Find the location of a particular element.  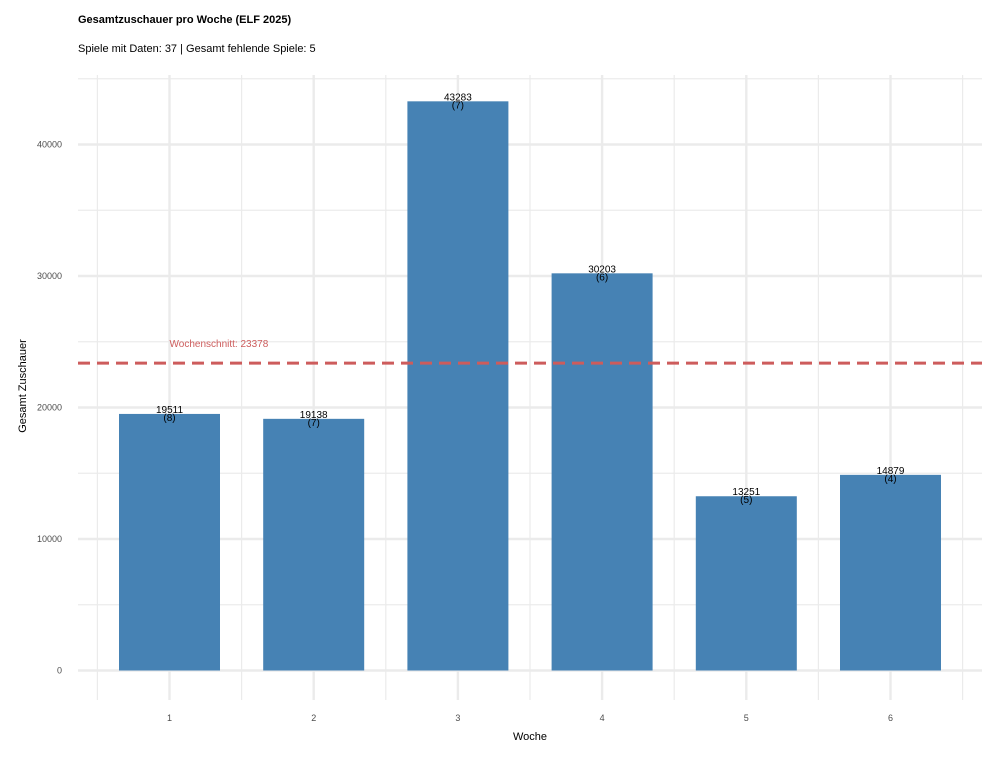

y-tick-label: 10000 is located at coordinates (49, 539).